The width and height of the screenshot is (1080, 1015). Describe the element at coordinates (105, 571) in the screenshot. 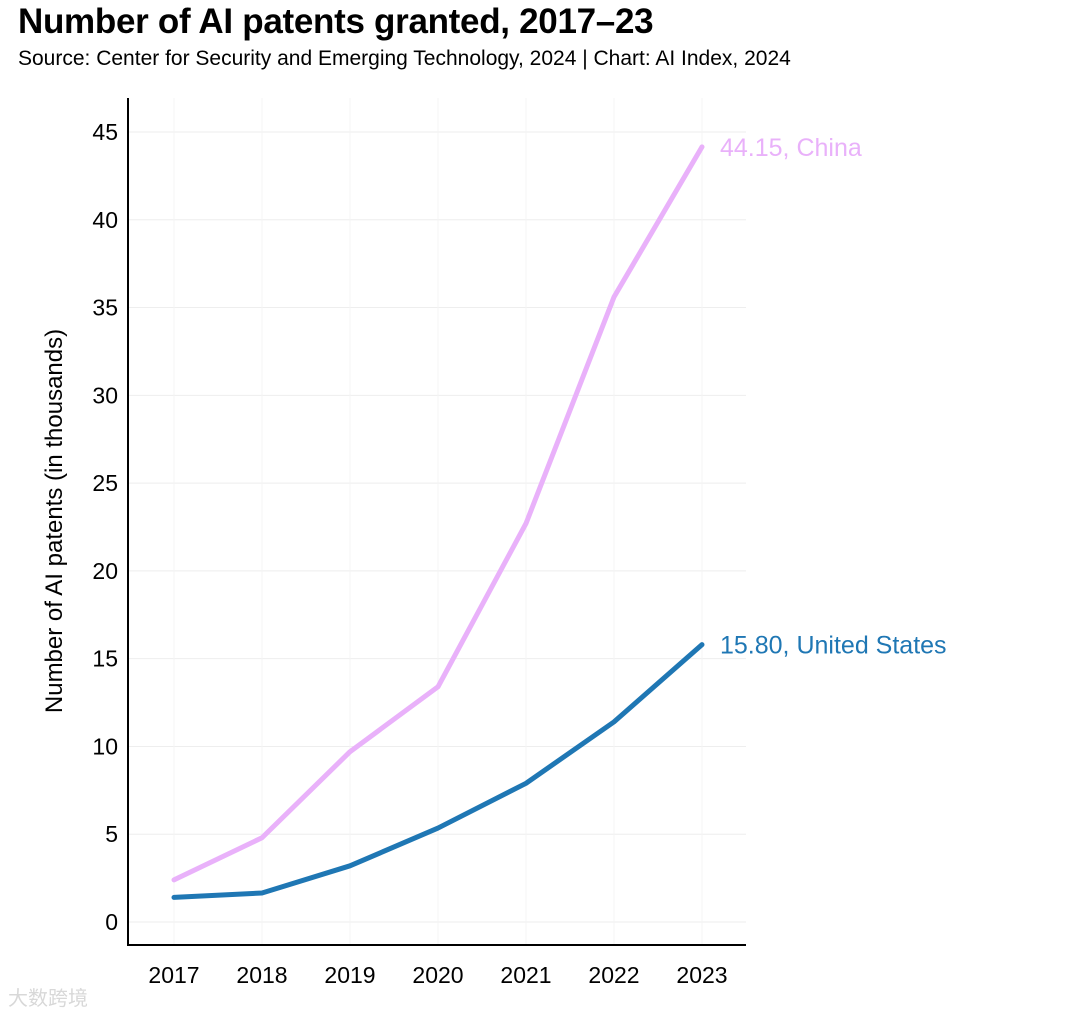

I see `y-tick-label: 20` at that location.